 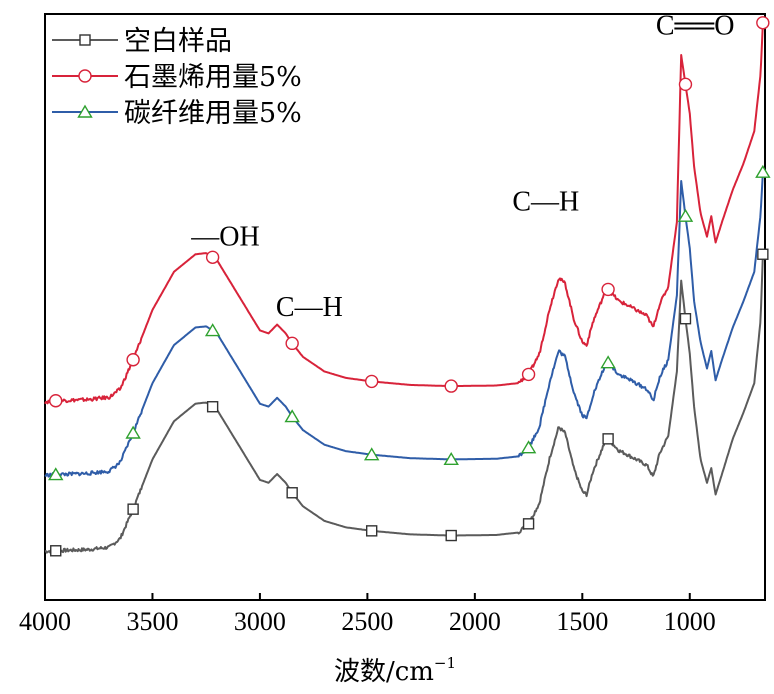 I want to click on legend-item: 空白样品, so click(x=142, y=41).